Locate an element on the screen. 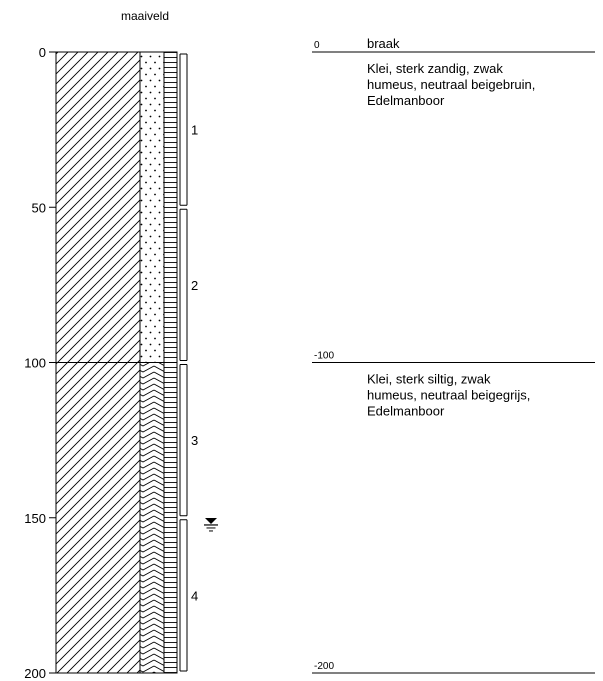 The height and width of the screenshot is (681, 603). layer-description-line: Klei, sterk siltig, zwak is located at coordinates (429, 379).